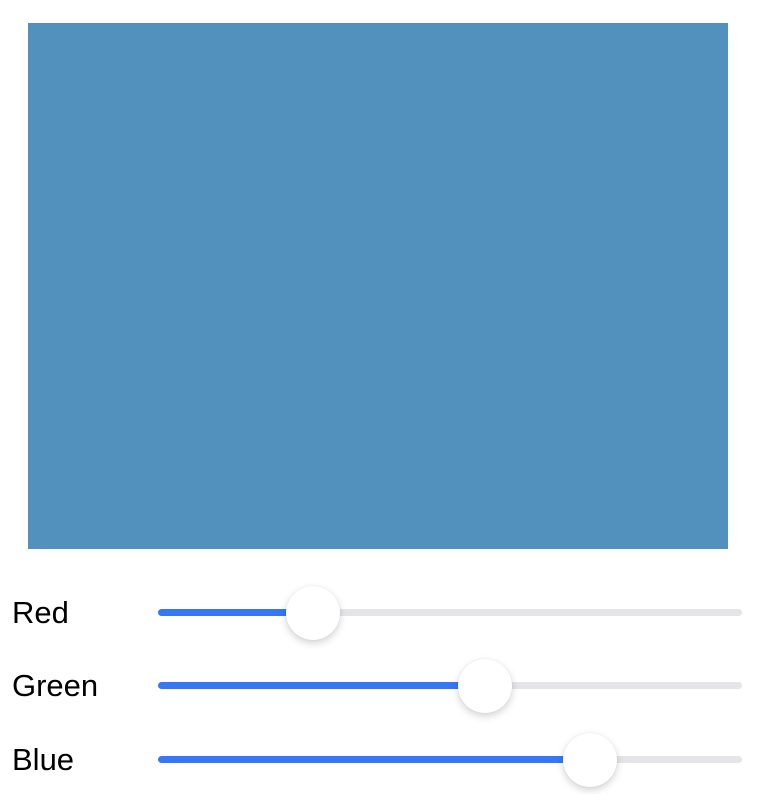 The image size is (760, 794). I want to click on blue-slider-thumb, so click(590, 760).